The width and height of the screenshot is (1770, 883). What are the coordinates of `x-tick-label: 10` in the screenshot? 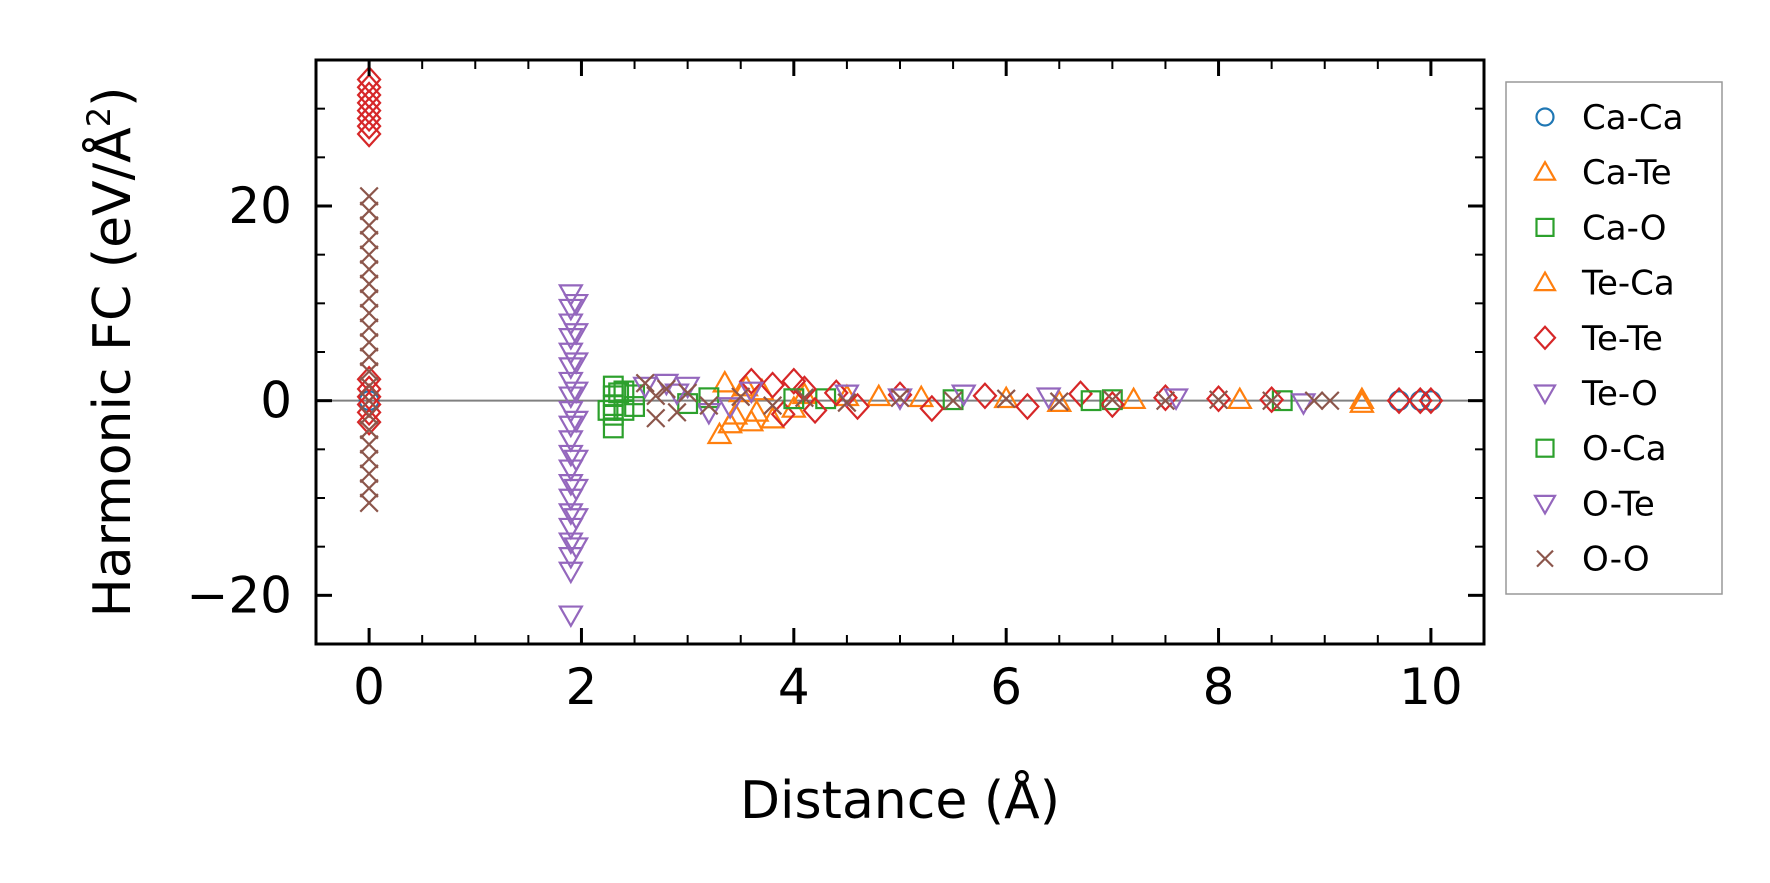 It's located at (1431, 687).